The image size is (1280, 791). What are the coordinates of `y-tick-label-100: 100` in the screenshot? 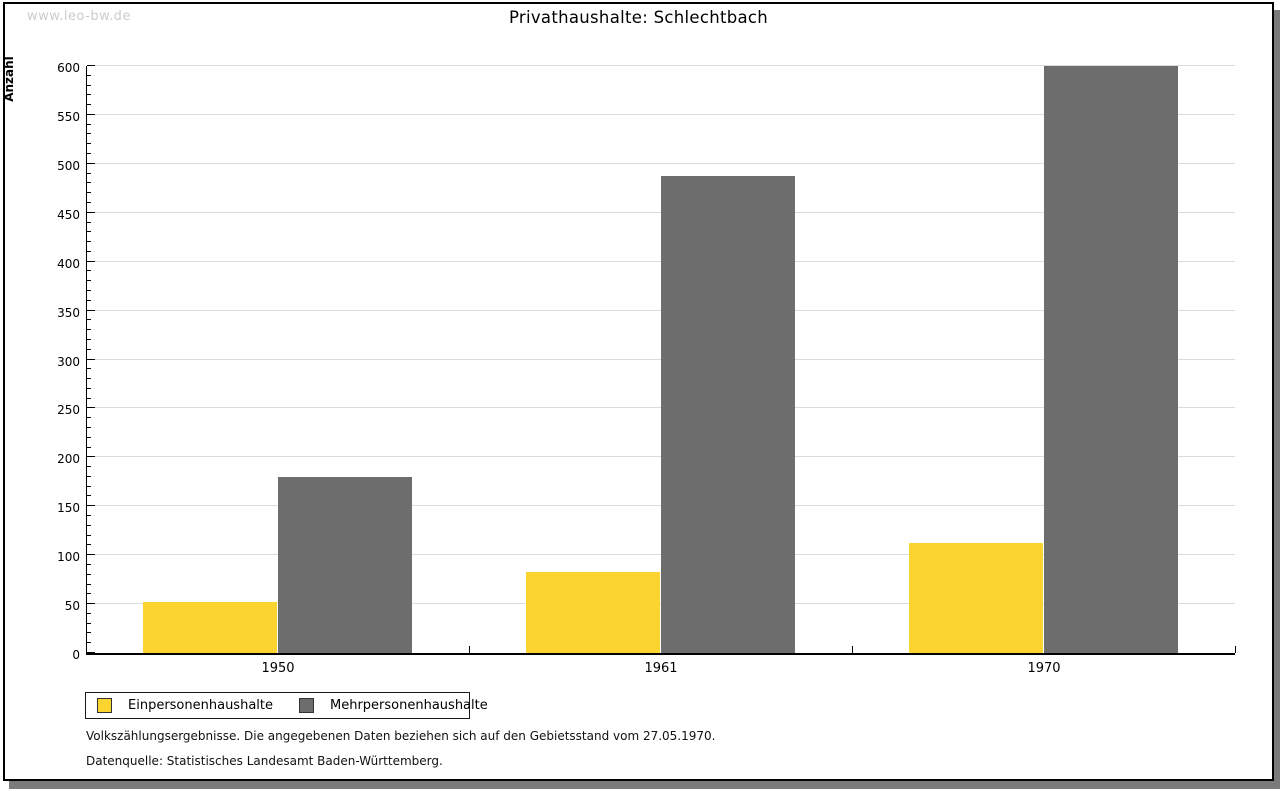 It's located at (68, 557).